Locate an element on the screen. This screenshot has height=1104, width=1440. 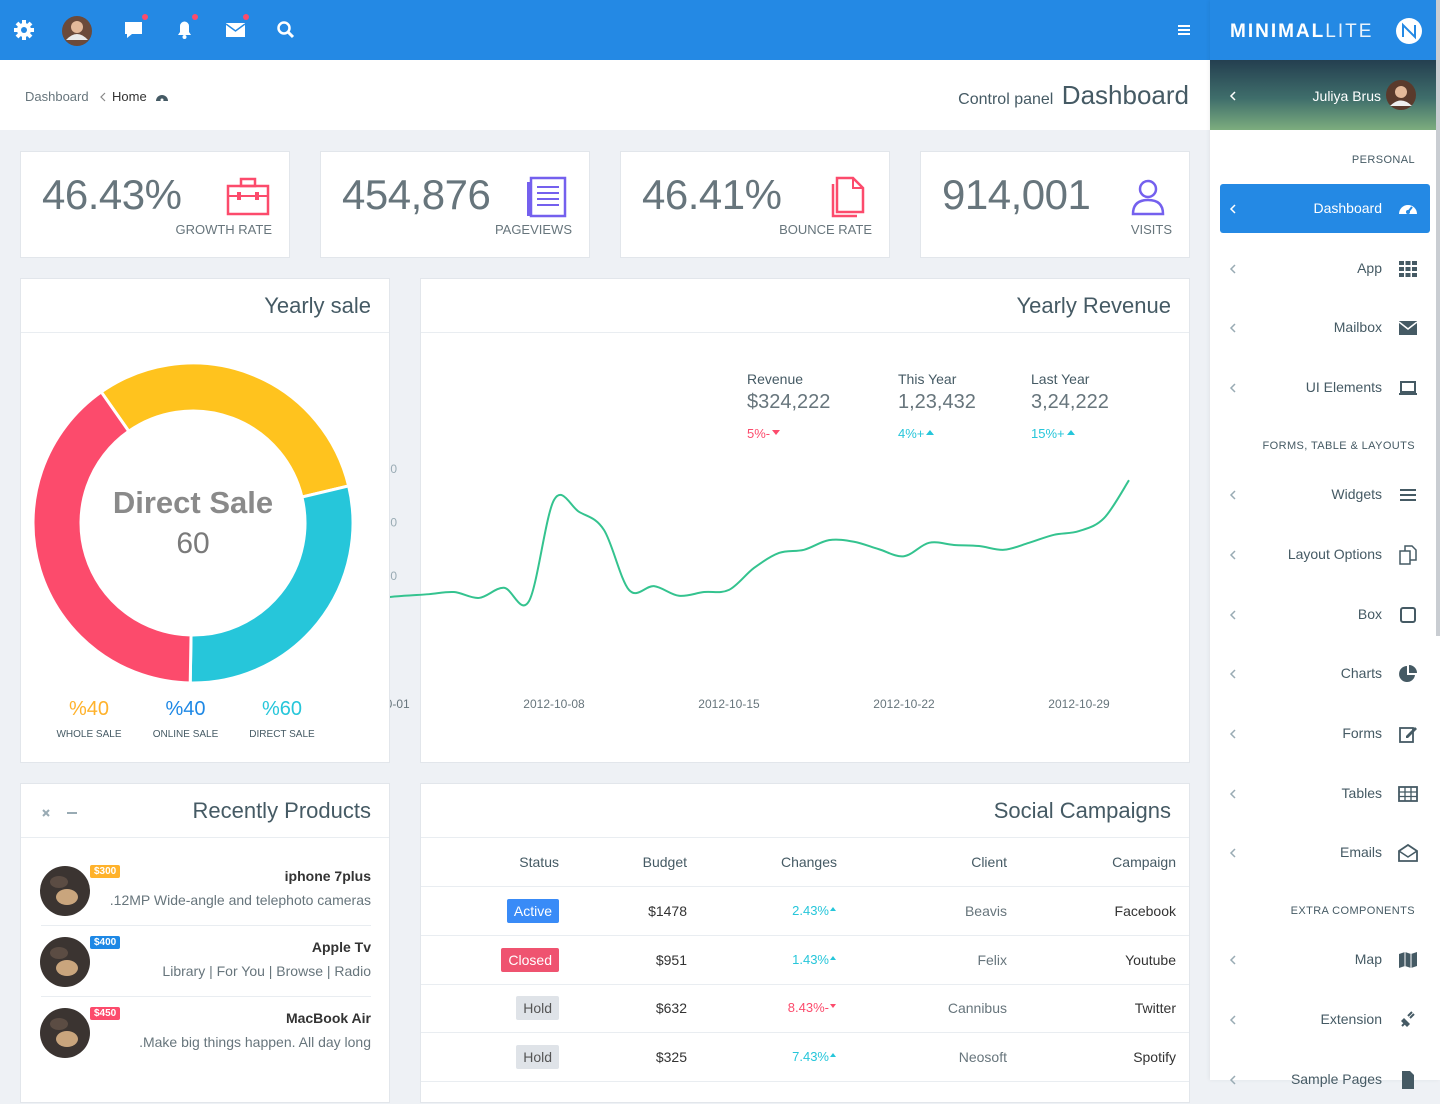
stat-icon is located at coordinates (547, 197).